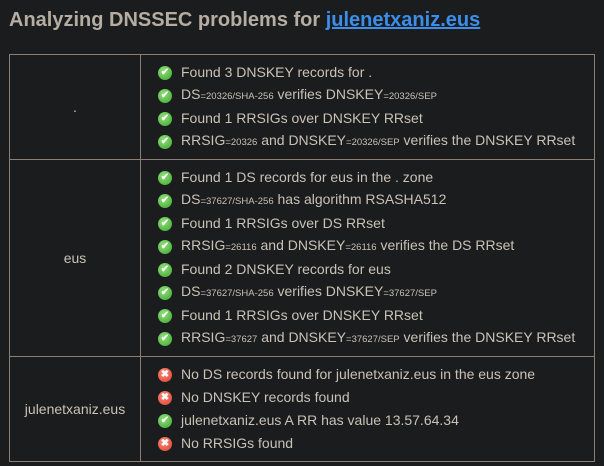  I want to click on message-text: Found 1 DS records for eus in the . zone, so click(307, 177).